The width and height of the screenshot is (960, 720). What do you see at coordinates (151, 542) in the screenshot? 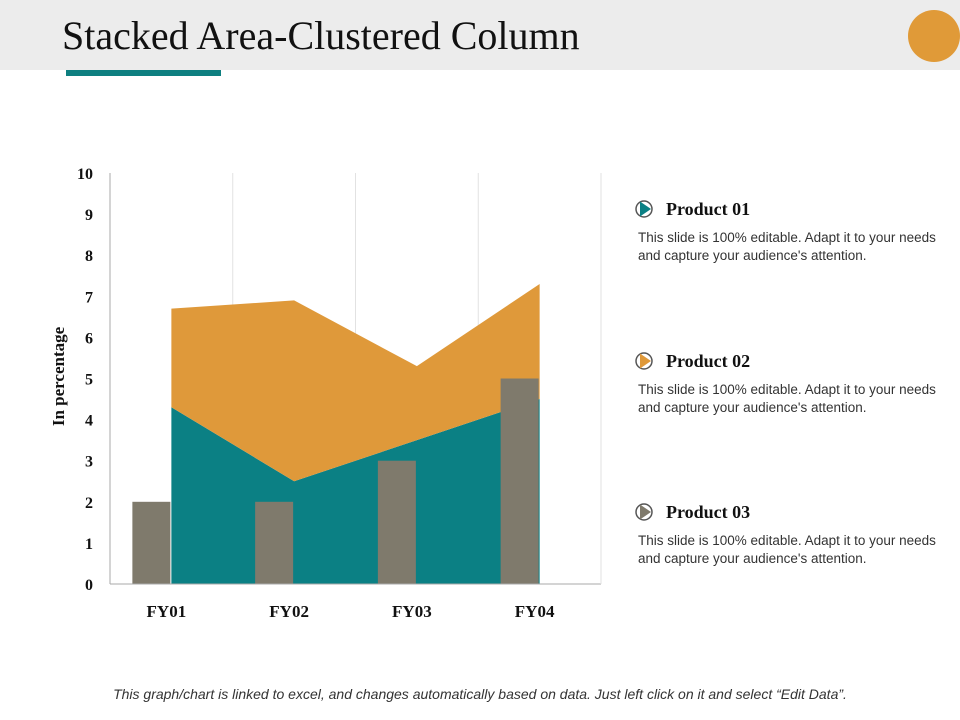
I see `bar-fy01` at bounding box center [151, 542].